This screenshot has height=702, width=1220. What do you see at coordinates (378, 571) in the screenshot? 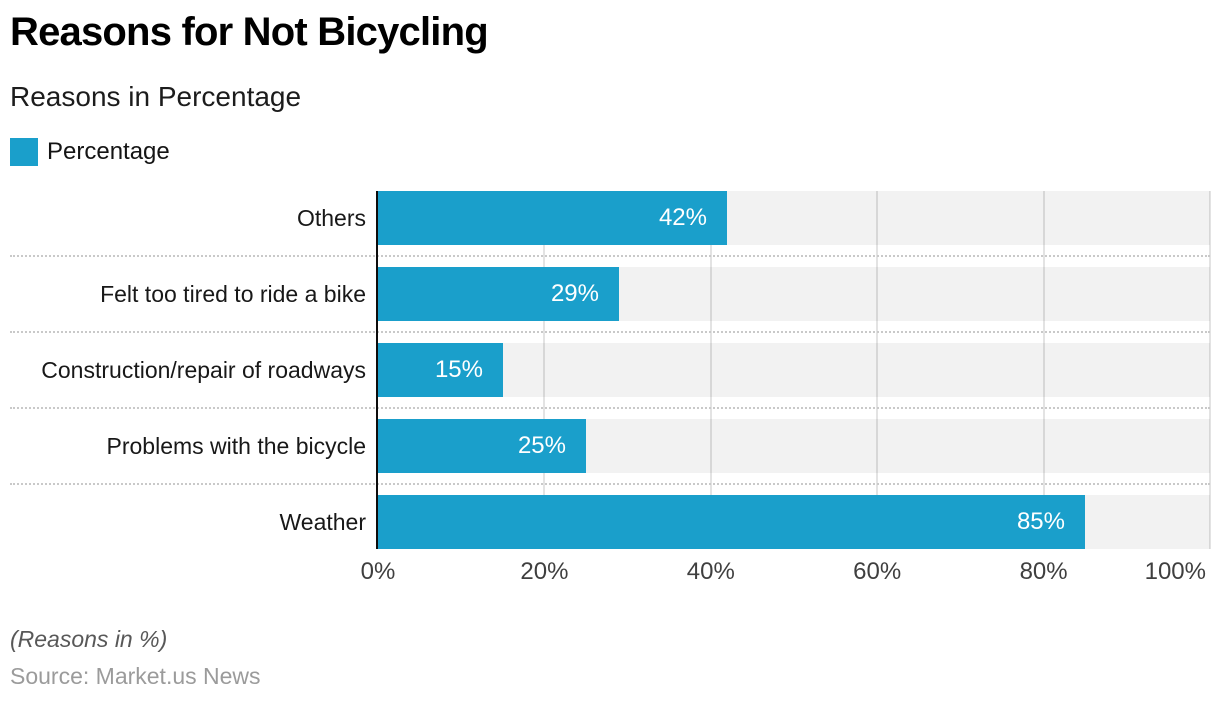
I see `x-tick-label: 0%` at bounding box center [378, 571].